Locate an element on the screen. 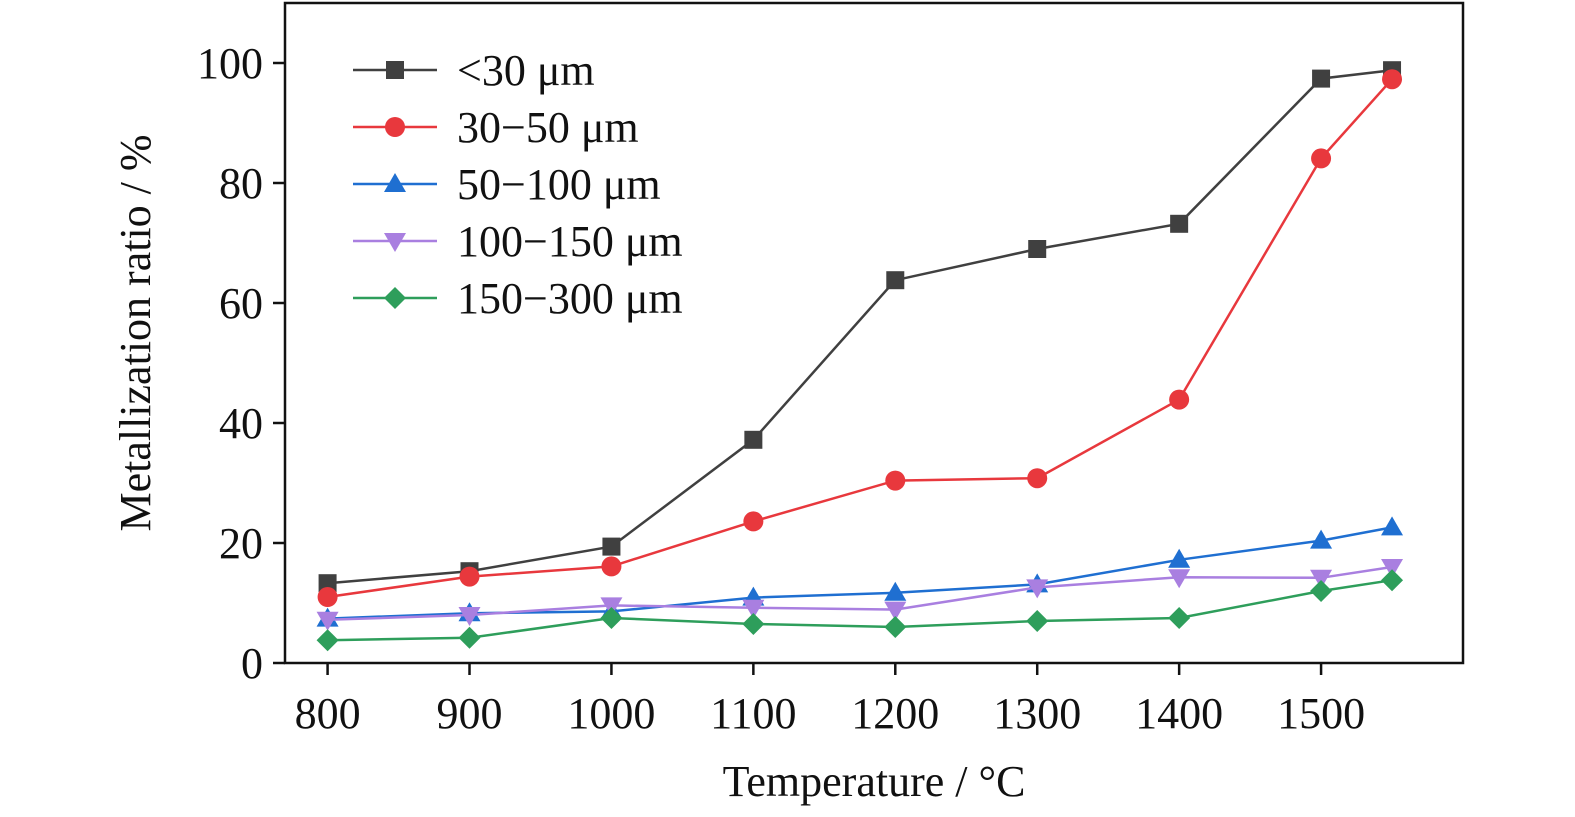 Image resolution: width=1575 pixels, height=817 pixels. legend-item: 50−100 μm is located at coordinates (507, 184).